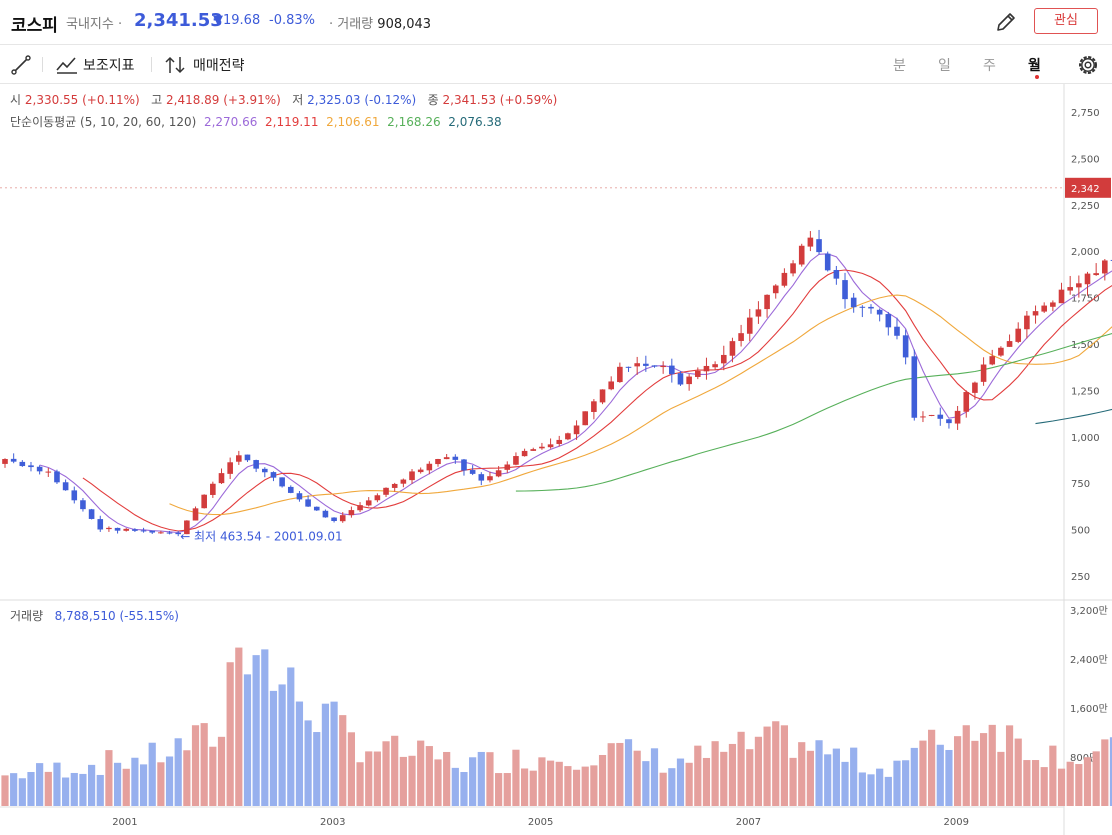  I want to click on volume-tick-label: 3,200만, so click(1089, 611).